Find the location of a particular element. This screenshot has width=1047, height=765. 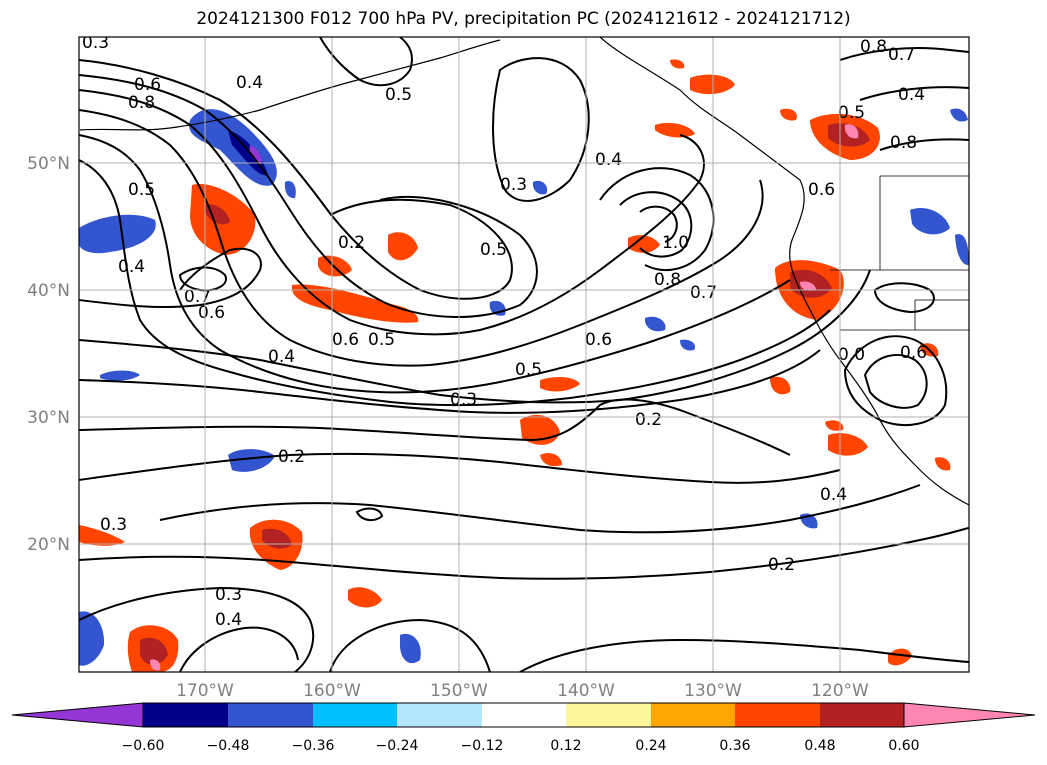

colorbar-tick-label: −0.24 is located at coordinates (397, 746).